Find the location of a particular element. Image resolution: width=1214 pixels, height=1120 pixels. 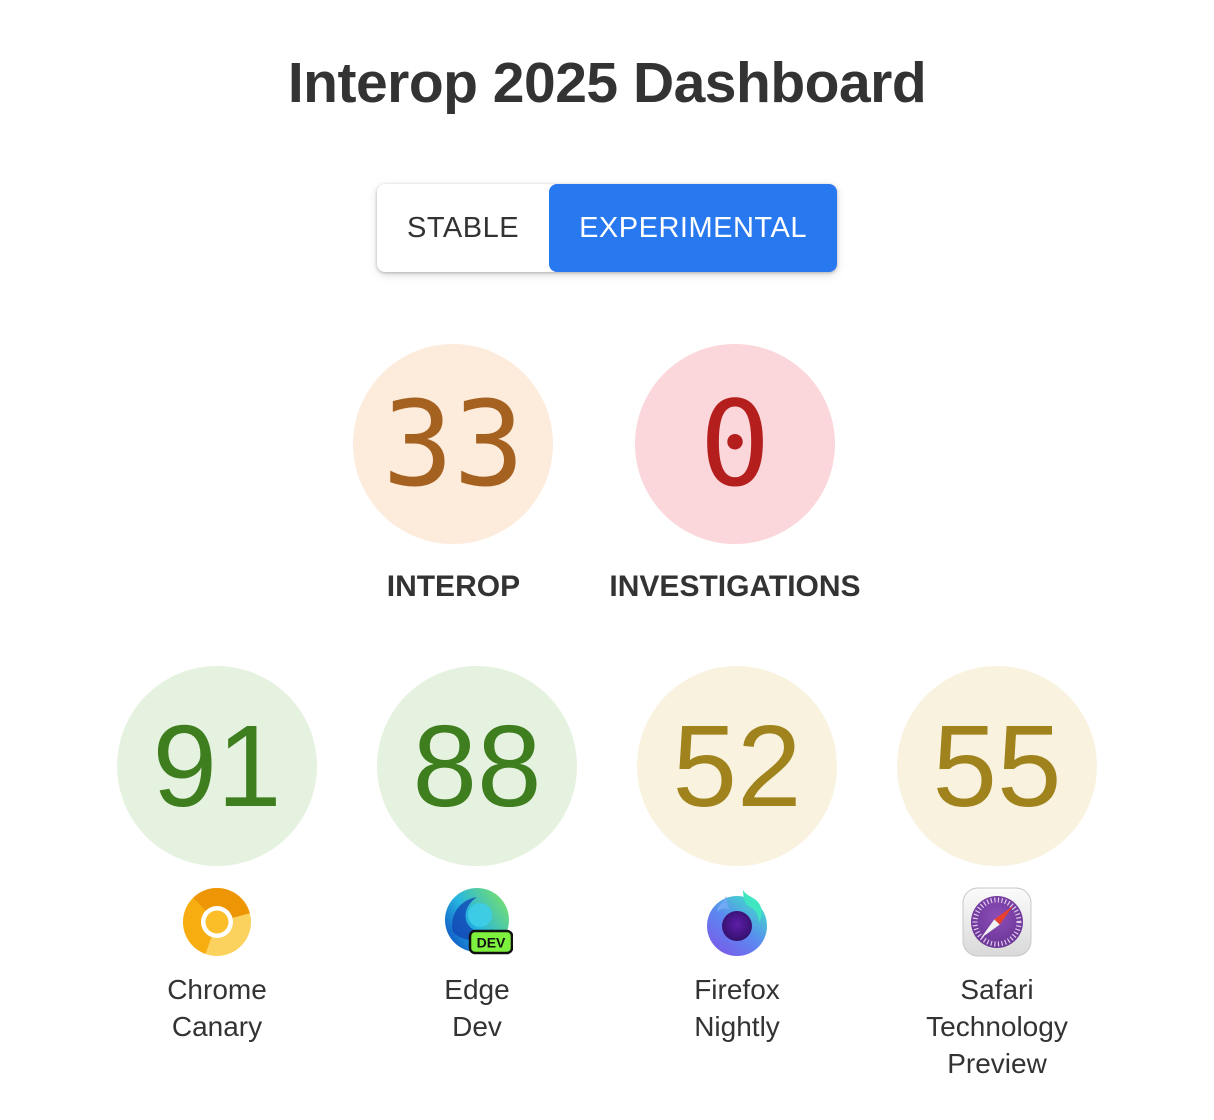

safari-technology-preview-score-circle: 55 is located at coordinates (997, 766).